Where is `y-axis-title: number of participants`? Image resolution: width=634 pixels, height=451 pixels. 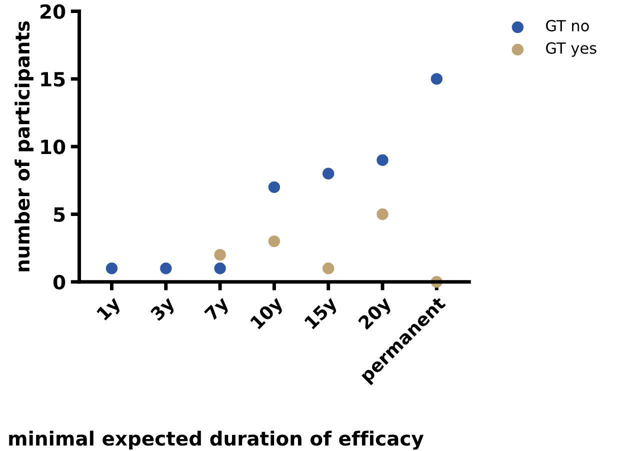 y-axis-title: number of participants is located at coordinates (24, 146).